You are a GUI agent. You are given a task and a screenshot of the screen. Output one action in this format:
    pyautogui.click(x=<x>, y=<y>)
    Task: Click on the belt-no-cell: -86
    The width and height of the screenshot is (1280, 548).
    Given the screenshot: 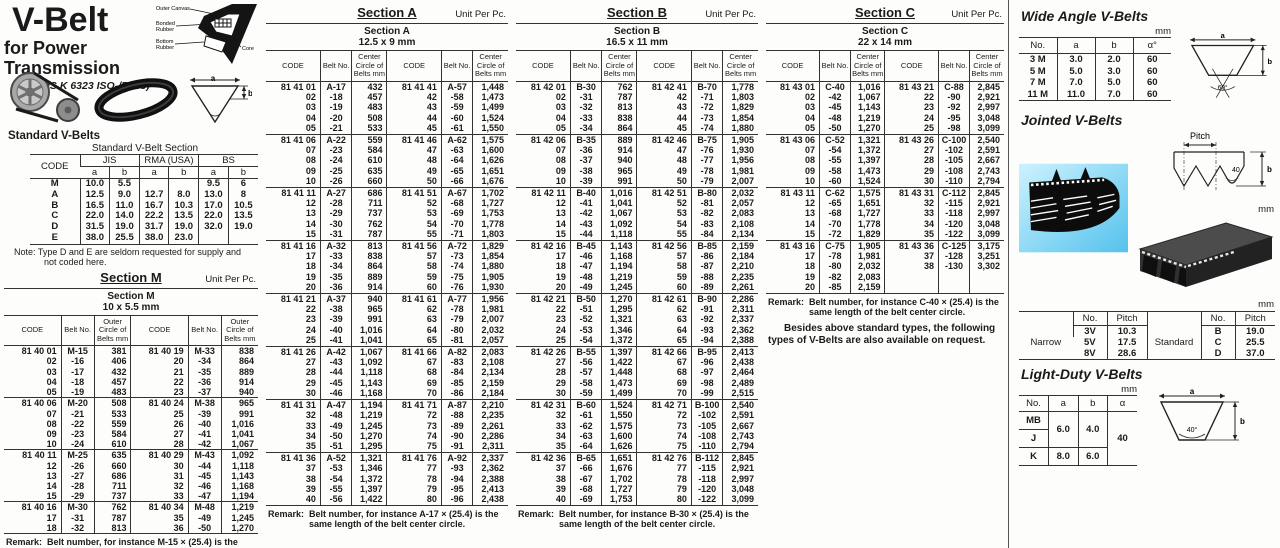 What is the action you would take?
    pyautogui.click(x=706, y=256)
    